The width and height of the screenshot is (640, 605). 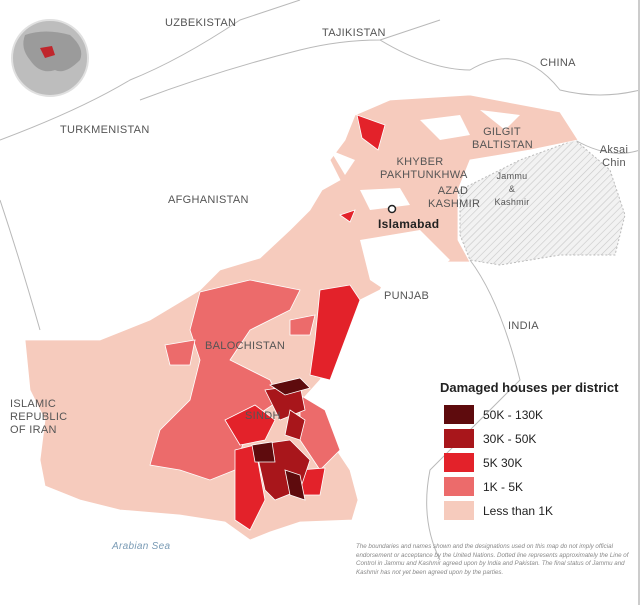 I want to click on globe-inset, so click(x=50, y=58).